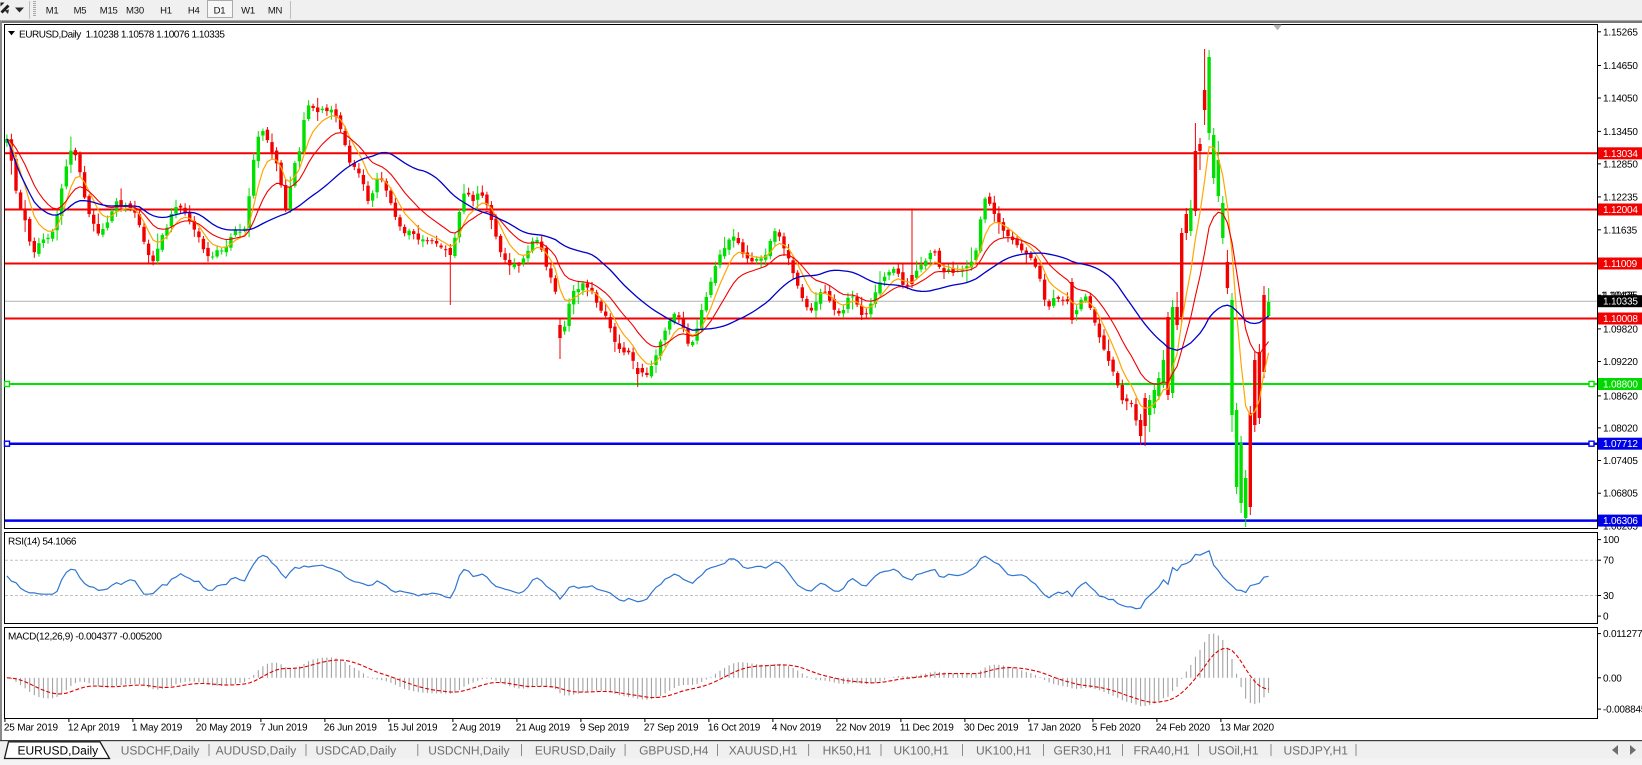  Describe the element at coordinates (476, 728) in the screenshot. I see `svg-text: 2 Aug 2019` at that location.